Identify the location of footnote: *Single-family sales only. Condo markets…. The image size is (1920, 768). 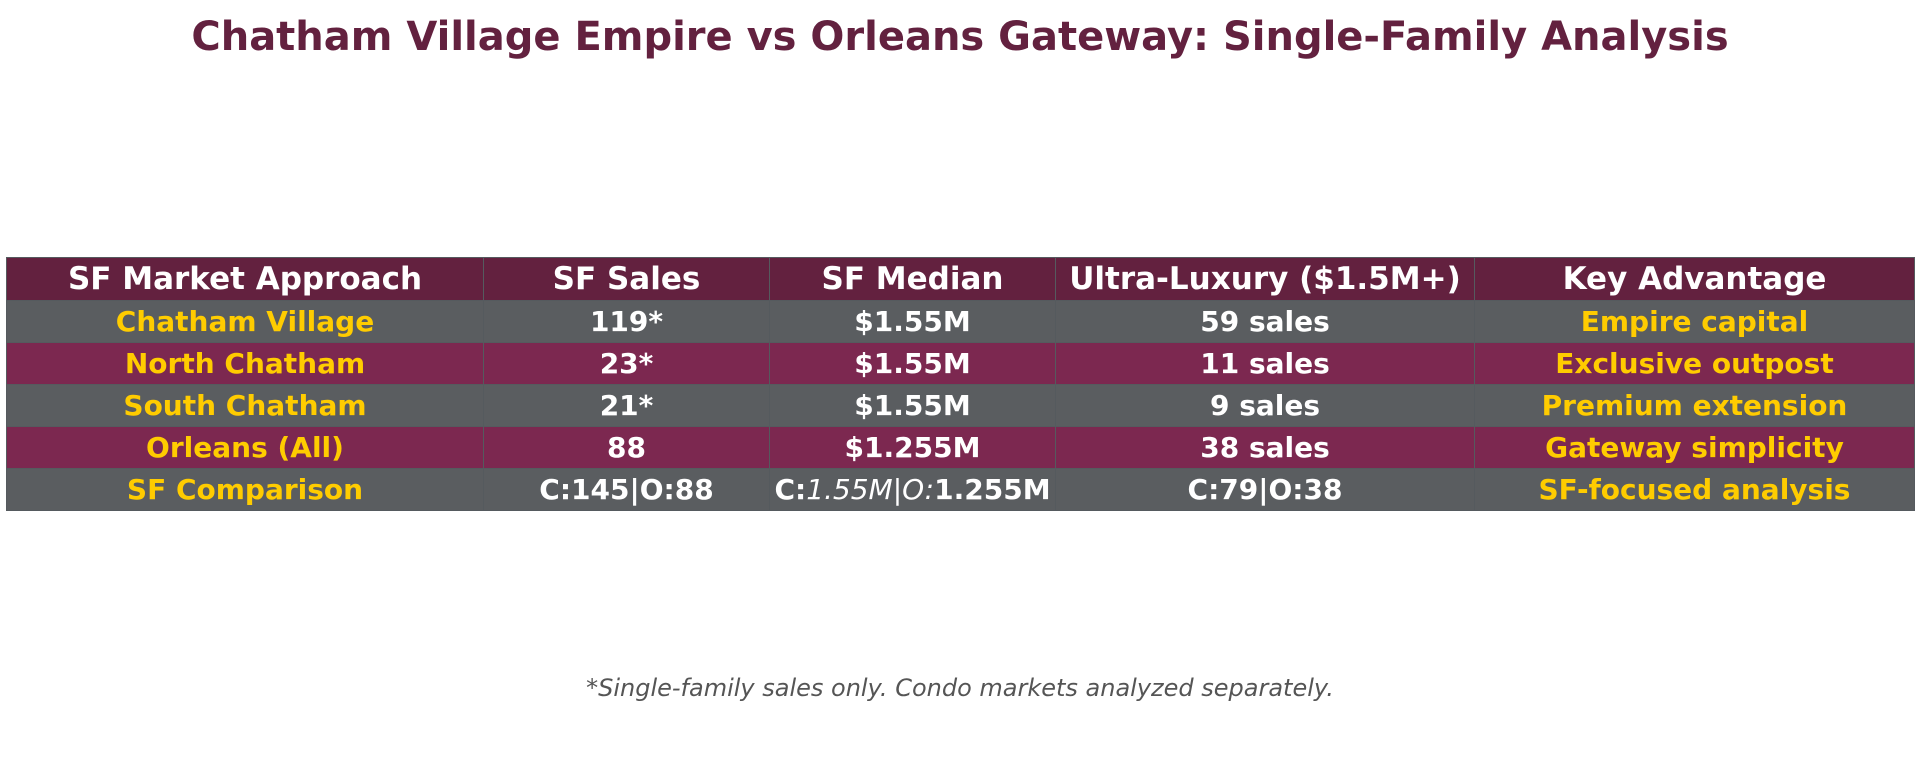
(960, 688).